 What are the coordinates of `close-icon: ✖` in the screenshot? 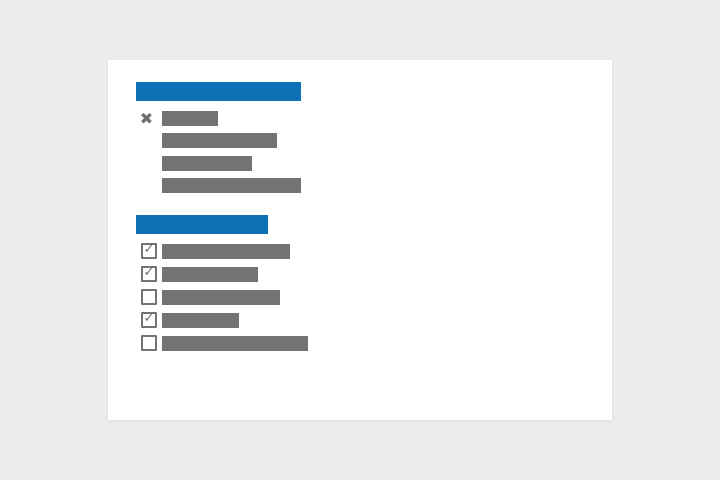 It's located at (146, 118).